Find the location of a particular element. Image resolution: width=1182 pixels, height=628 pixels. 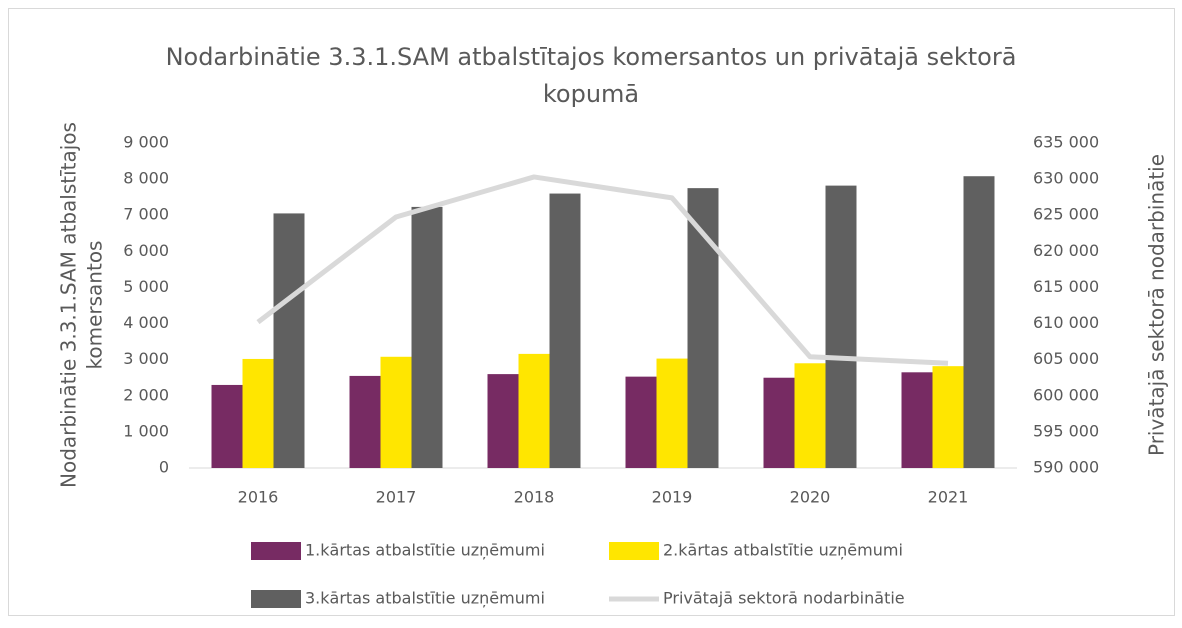

y2-tick-label: 590 000 is located at coordinates (1066, 467).